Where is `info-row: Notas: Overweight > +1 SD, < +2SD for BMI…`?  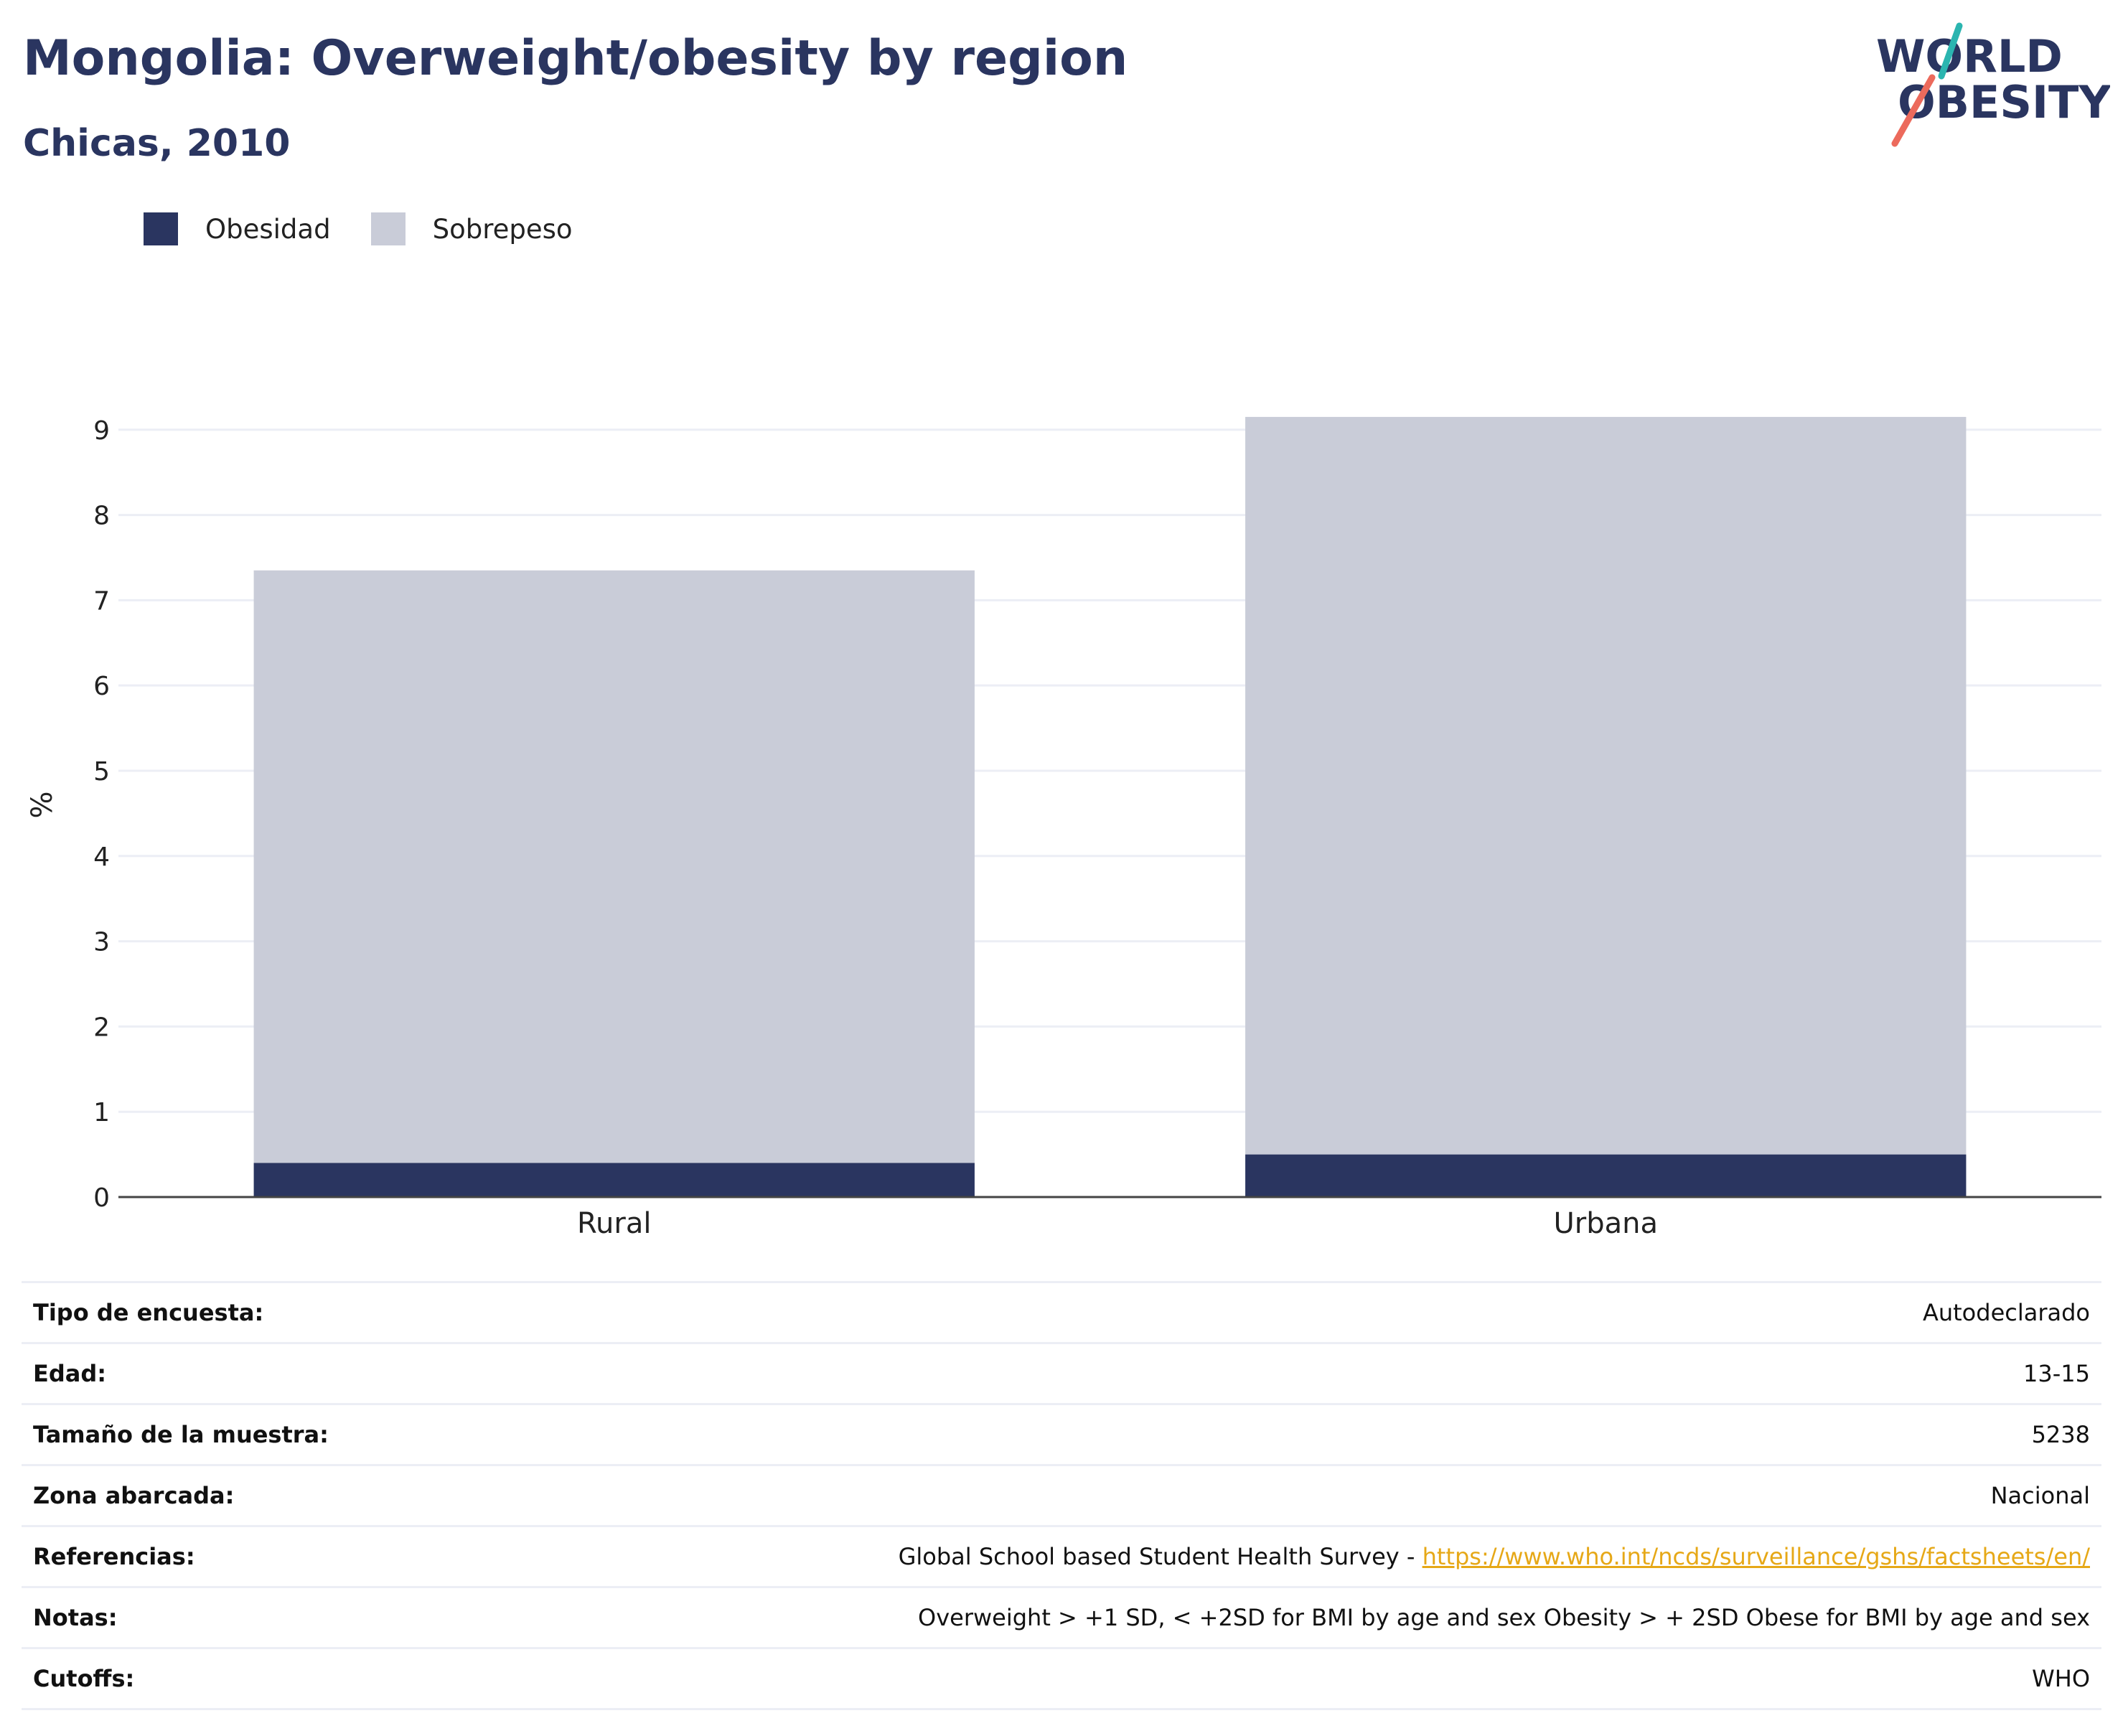
info-row: Notas: Overweight > +1 SD, < +2SD for BMI… is located at coordinates (1061, 1617).